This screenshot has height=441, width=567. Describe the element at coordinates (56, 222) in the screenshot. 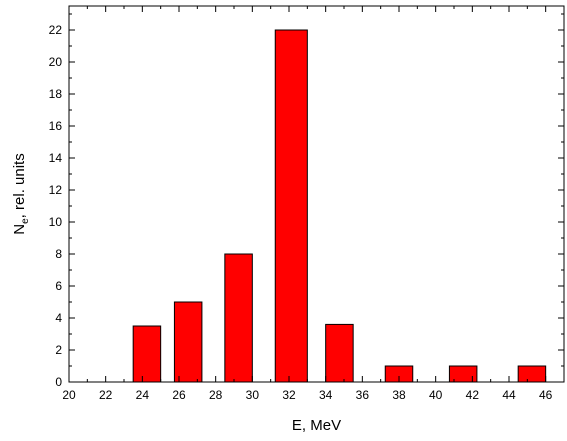

I see `y-tick-label: 10` at that location.